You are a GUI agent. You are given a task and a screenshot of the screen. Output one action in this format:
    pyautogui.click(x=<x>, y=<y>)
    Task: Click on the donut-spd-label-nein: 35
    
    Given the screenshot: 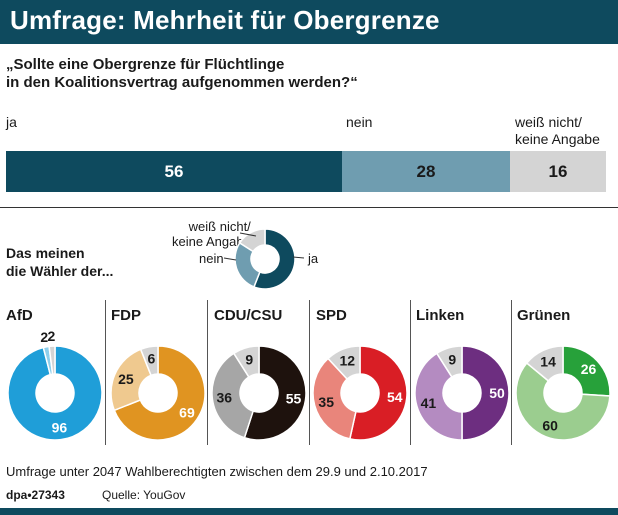 What is the action you would take?
    pyautogui.click(x=326, y=402)
    